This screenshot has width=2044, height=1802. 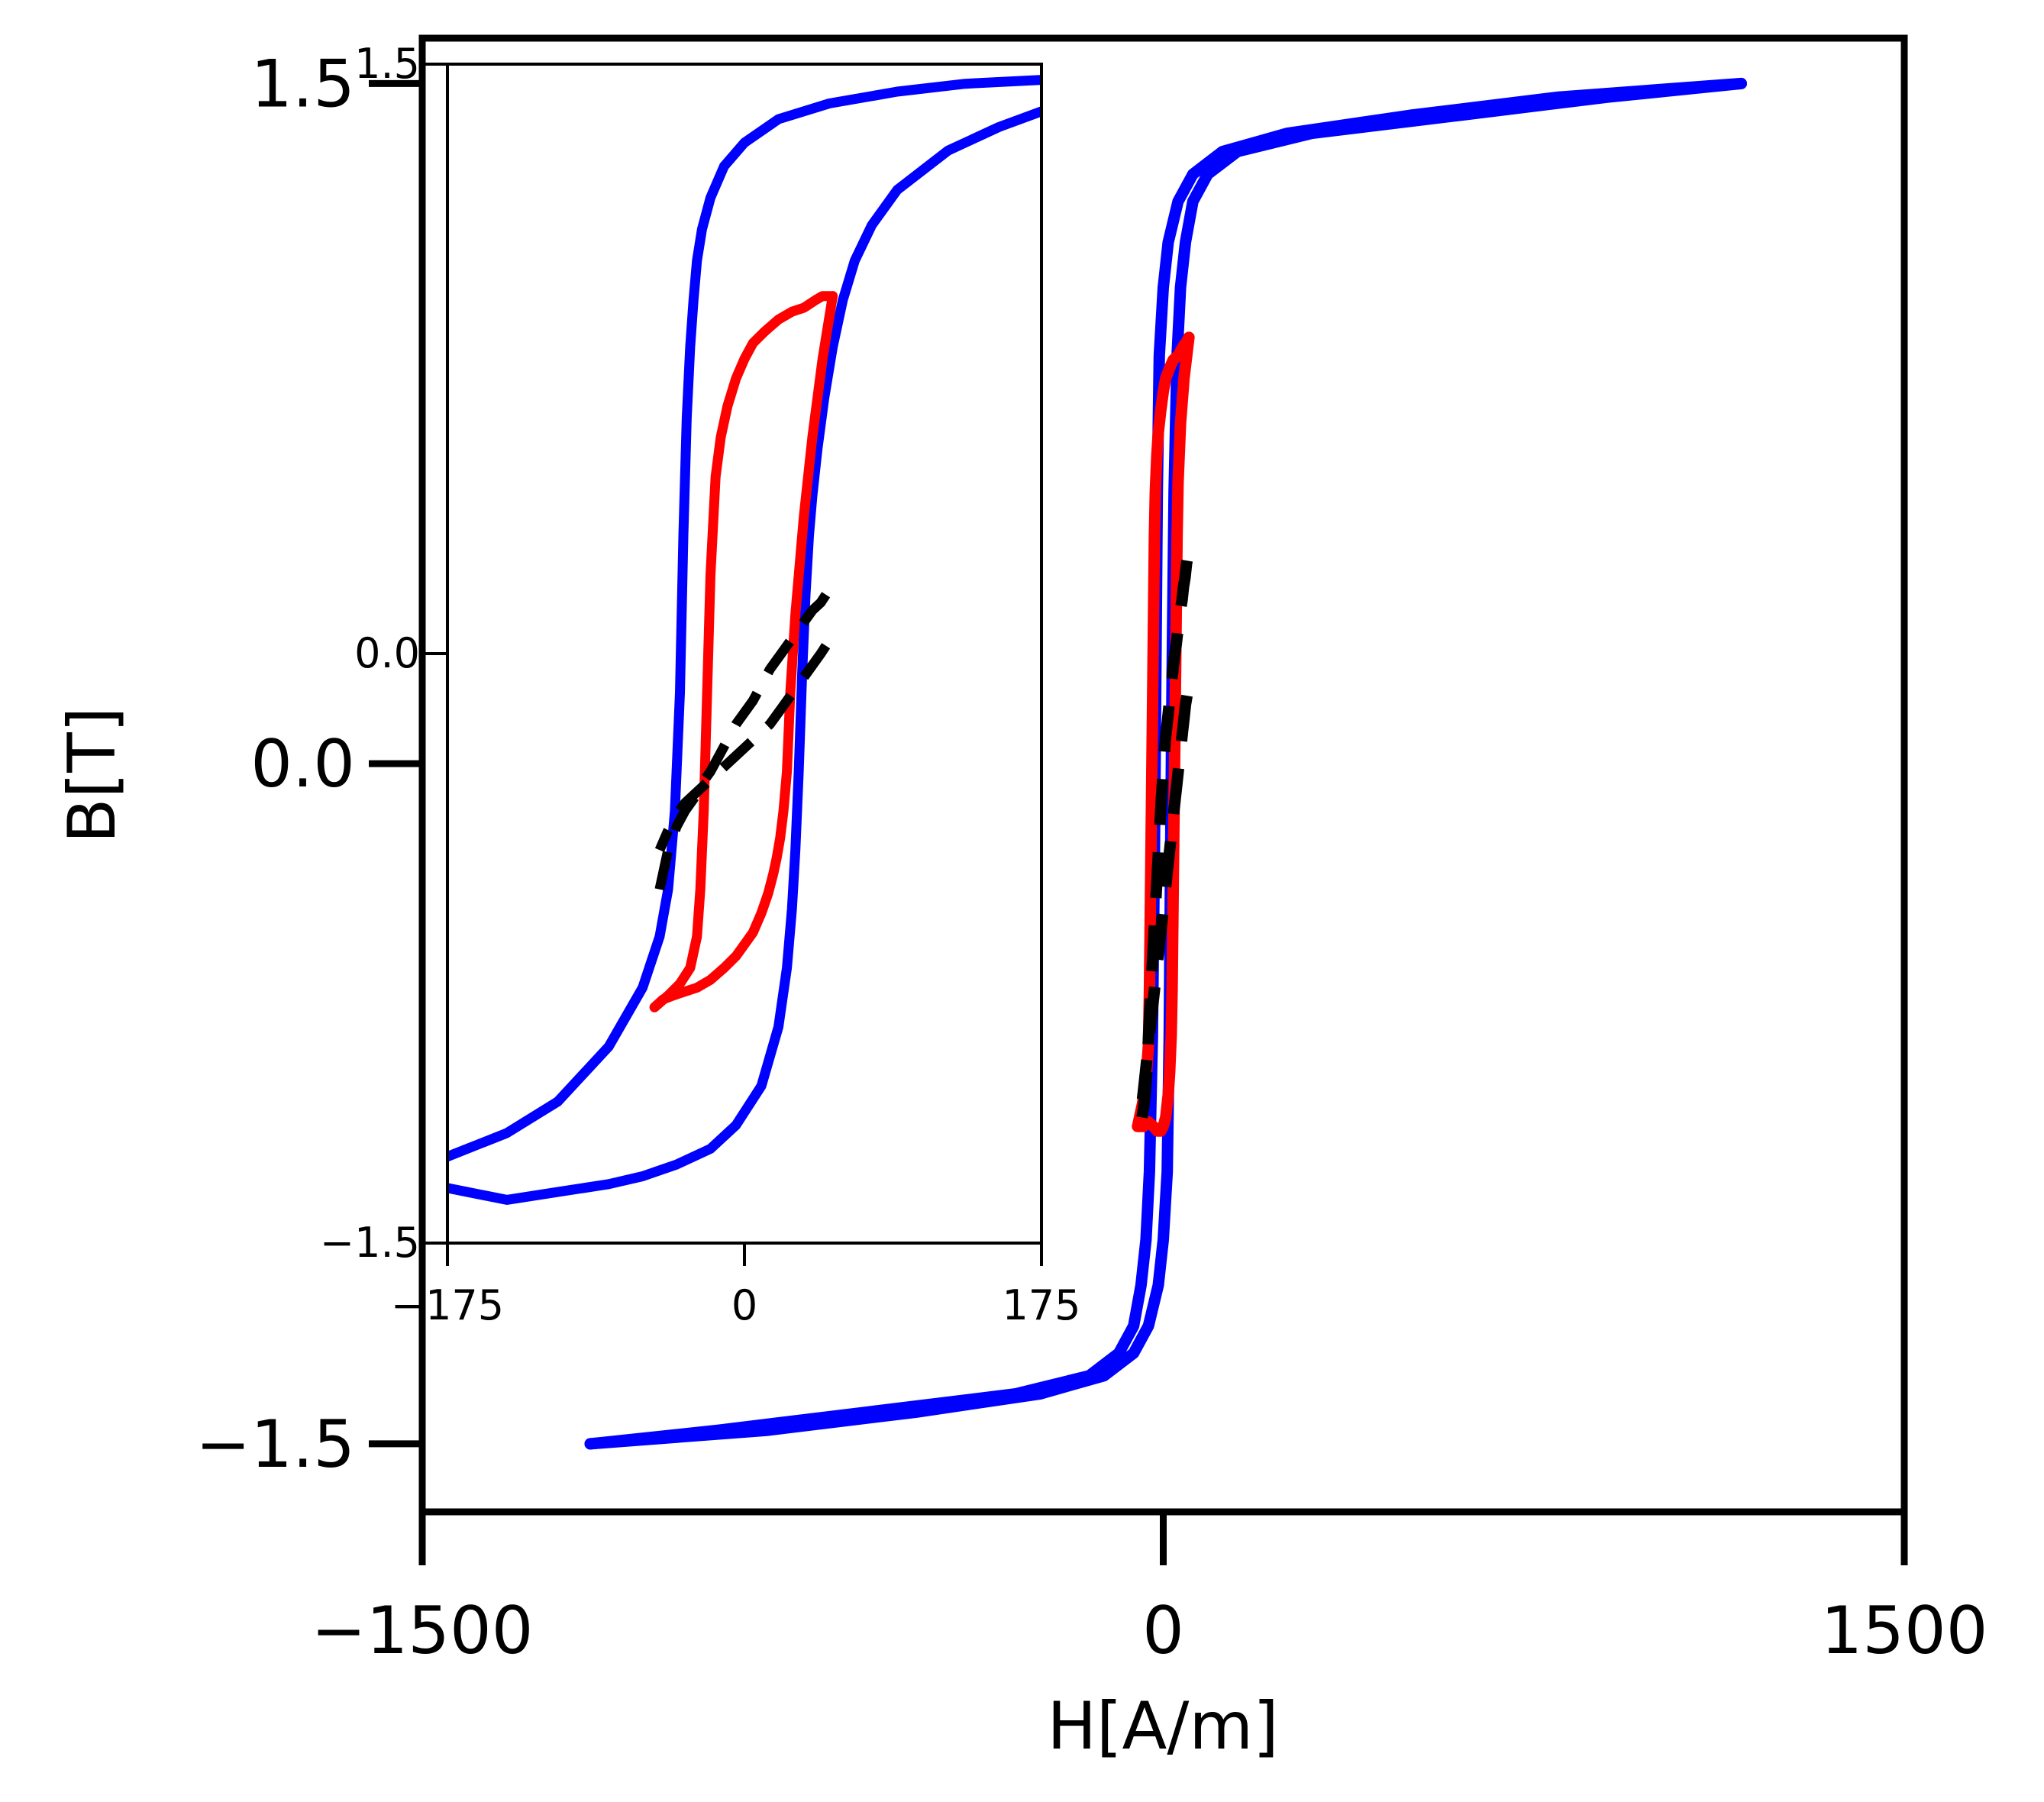 I want to click on main-series-3-line, so click(x=1164, y=734).